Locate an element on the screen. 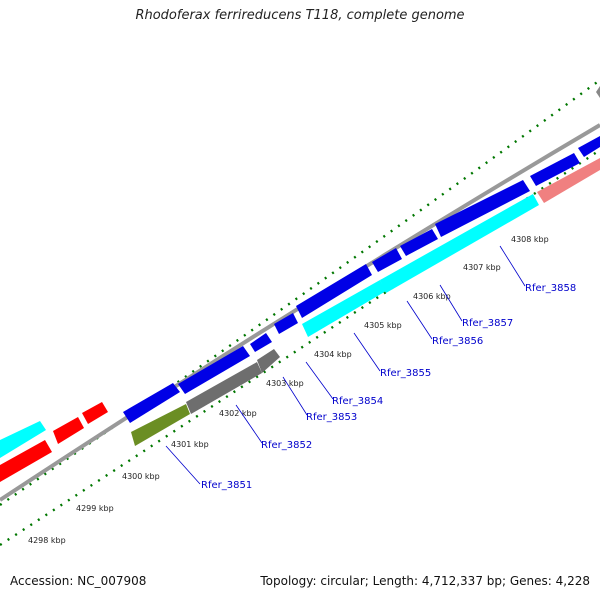 The height and width of the screenshot is (600, 600). accession-text: Accession: NC_007908 is located at coordinates (78, 581).